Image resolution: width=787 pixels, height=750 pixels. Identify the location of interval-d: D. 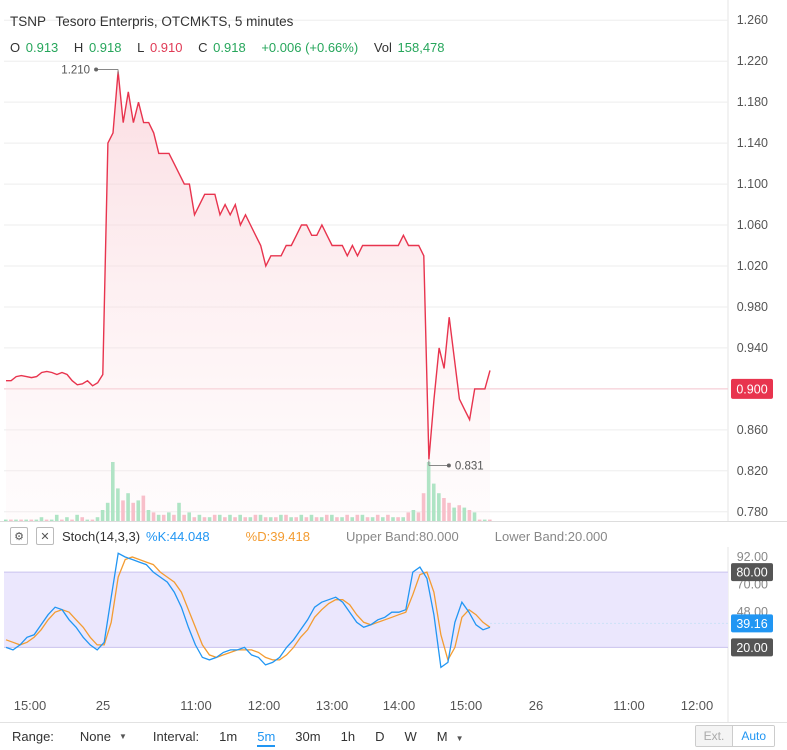
(380, 736).